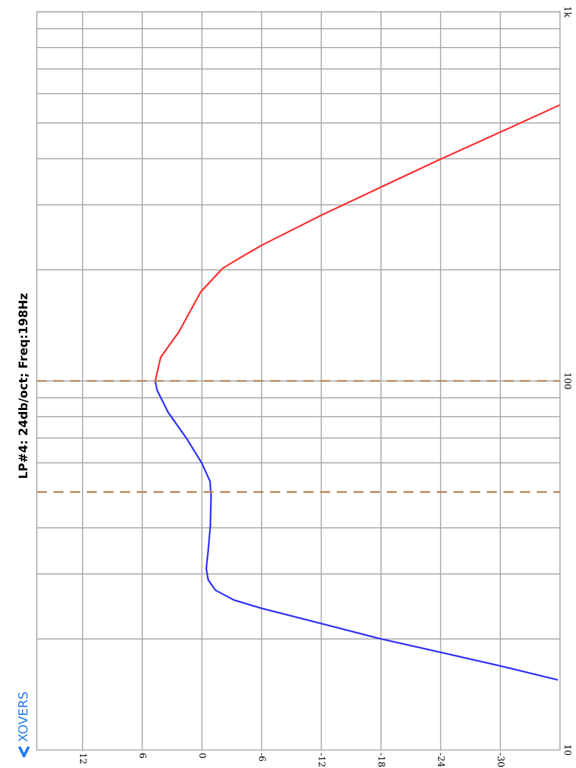 This screenshot has height=768, width=576. I want to click on text: XOVERS, so click(23, 717).